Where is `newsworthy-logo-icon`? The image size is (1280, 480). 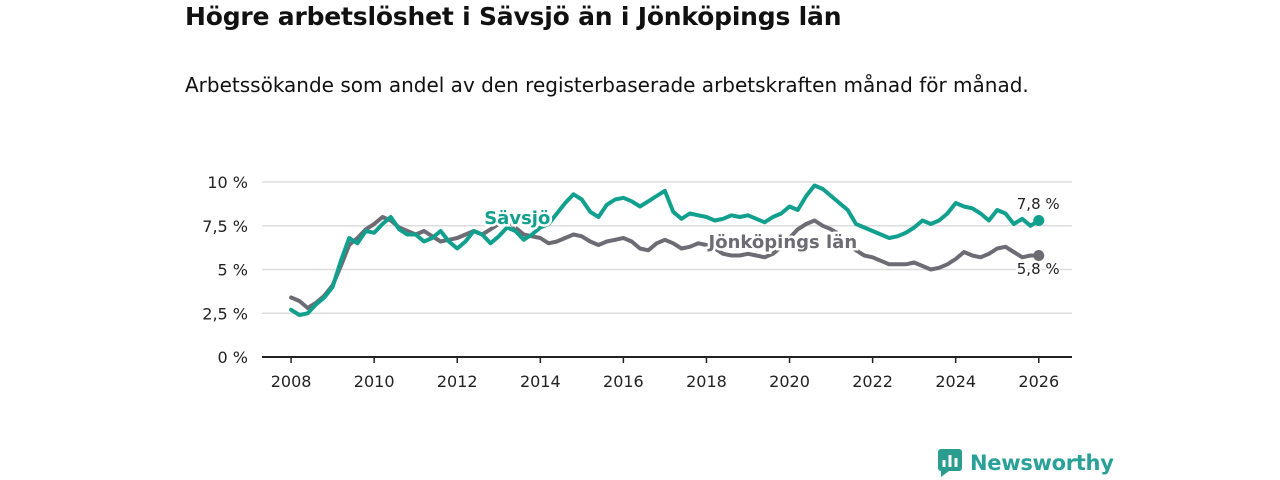
newsworthy-logo-icon is located at coordinates (950, 463).